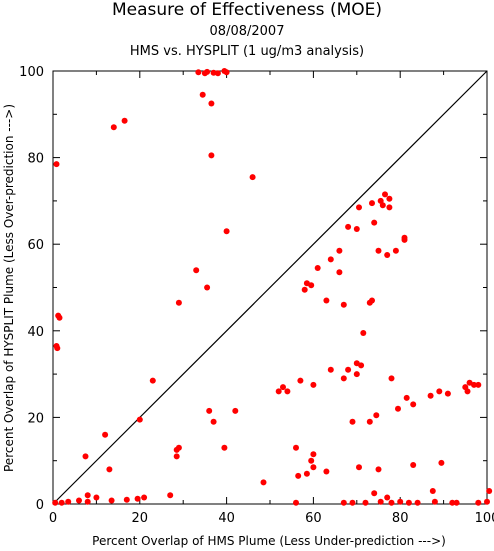 This screenshot has width=494, height=551. What do you see at coordinates (247, 10) in the screenshot?
I see `chart-title: Measure of Effectiveness (MOE)` at bounding box center [247, 10].